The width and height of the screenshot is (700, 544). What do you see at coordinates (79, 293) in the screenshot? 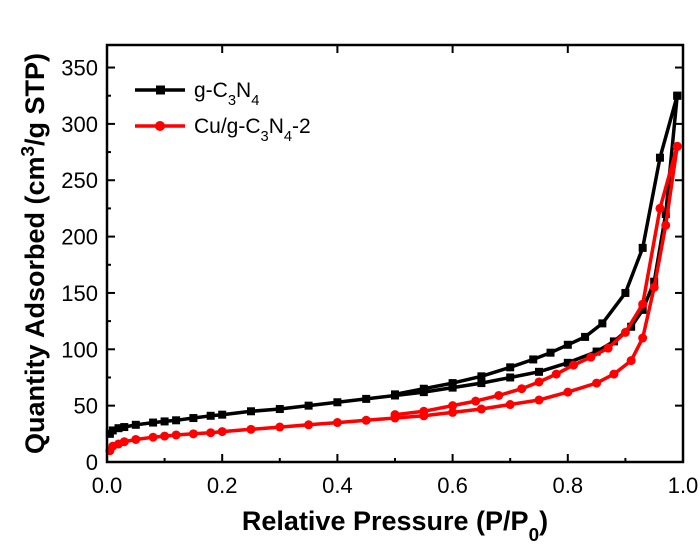
I see `y-tick-label: 150` at bounding box center [79, 293].